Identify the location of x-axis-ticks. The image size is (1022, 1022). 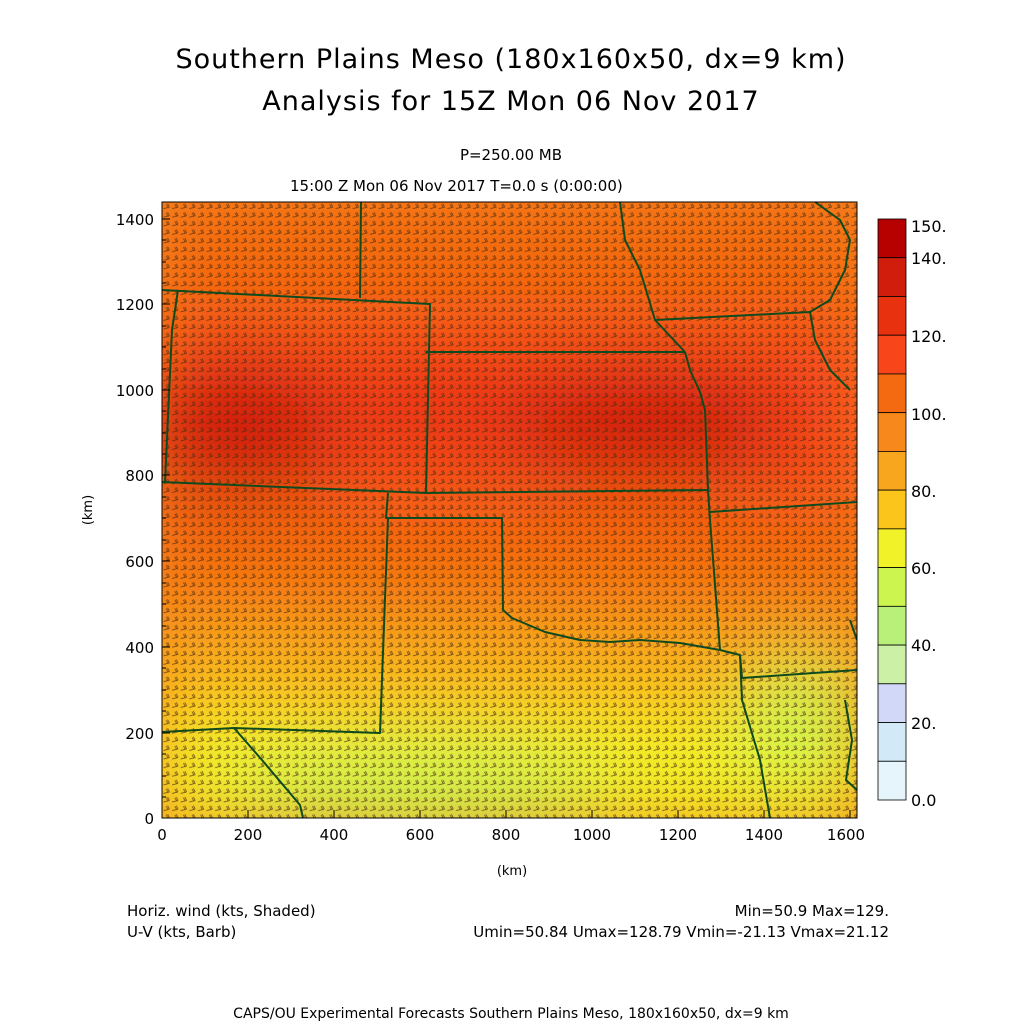
(506, 814).